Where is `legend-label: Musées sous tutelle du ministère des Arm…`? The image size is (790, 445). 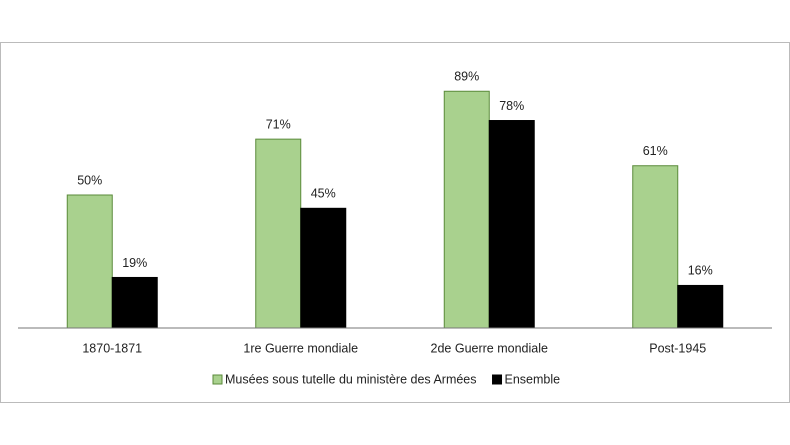
legend-label: Musées sous tutelle du ministère des Arm… is located at coordinates (351, 379).